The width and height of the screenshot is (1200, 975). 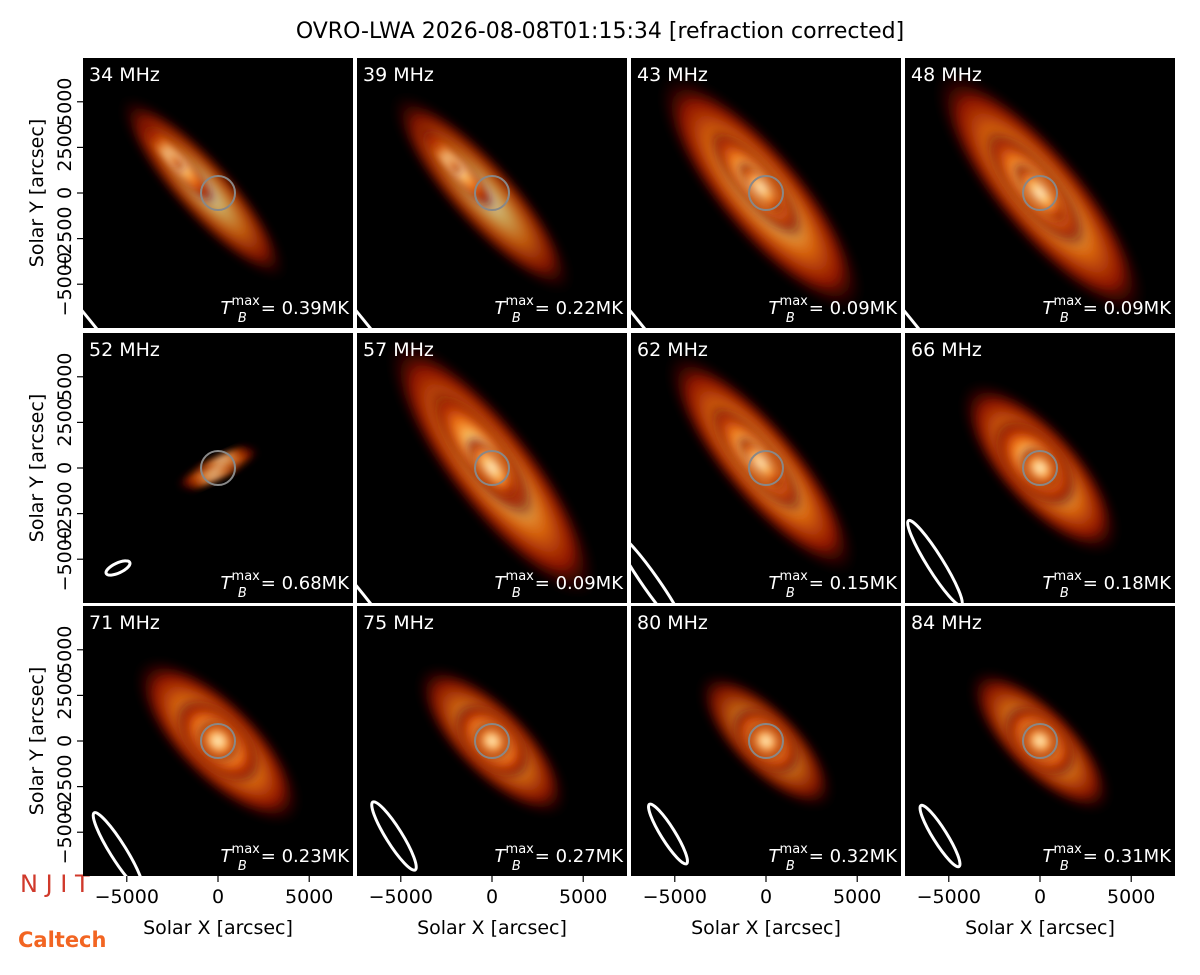 I want to click on tb-value: = 0.32MK, so click(x=853, y=856).